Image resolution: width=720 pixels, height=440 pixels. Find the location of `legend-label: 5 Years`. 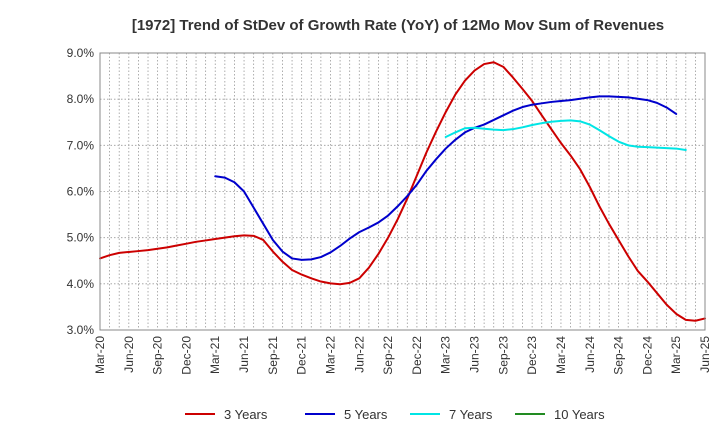

legend-label: 5 Years is located at coordinates (366, 414).